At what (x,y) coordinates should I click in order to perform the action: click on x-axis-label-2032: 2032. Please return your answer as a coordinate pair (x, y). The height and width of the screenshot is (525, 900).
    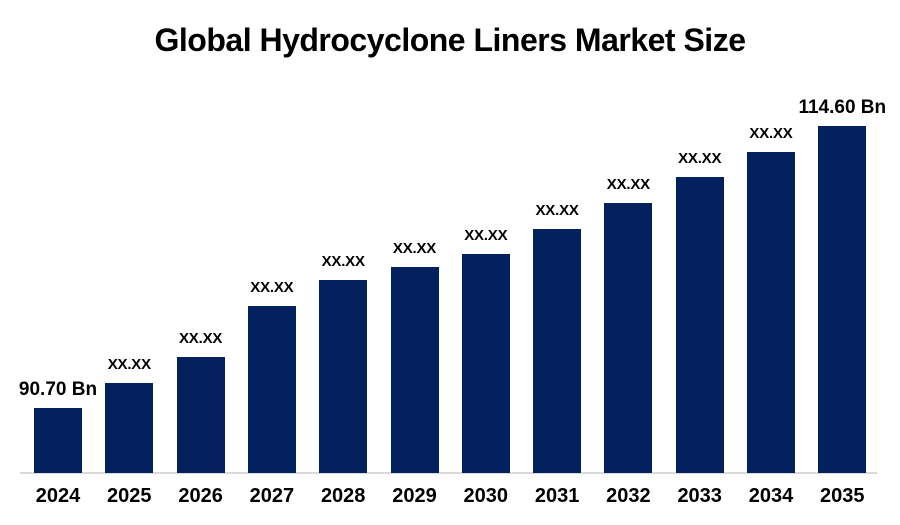
    Looking at the image, I should click on (628, 496).